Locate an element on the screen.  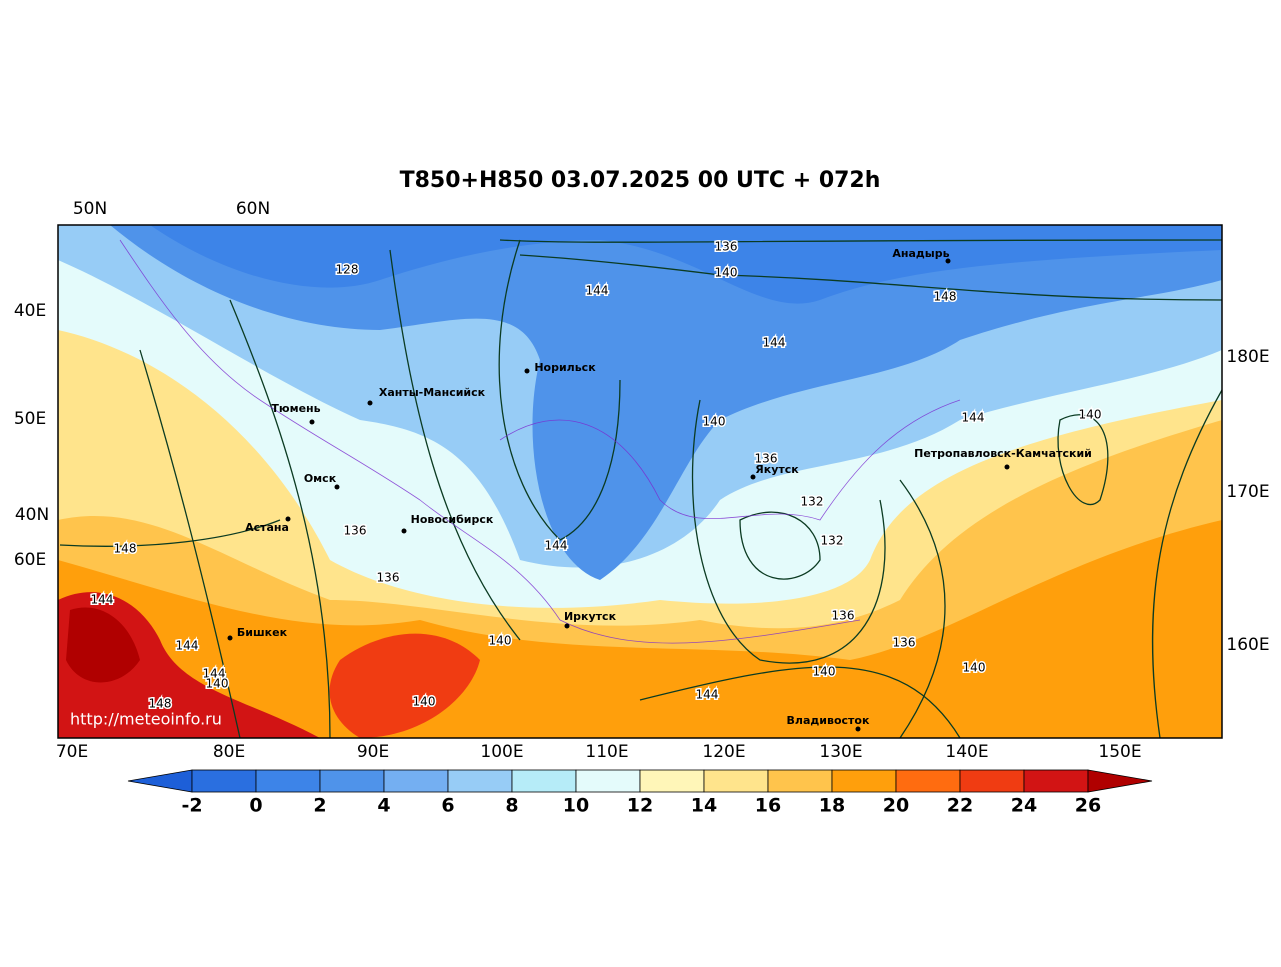
colorbar-tick-label: 8 is located at coordinates (511, 806).